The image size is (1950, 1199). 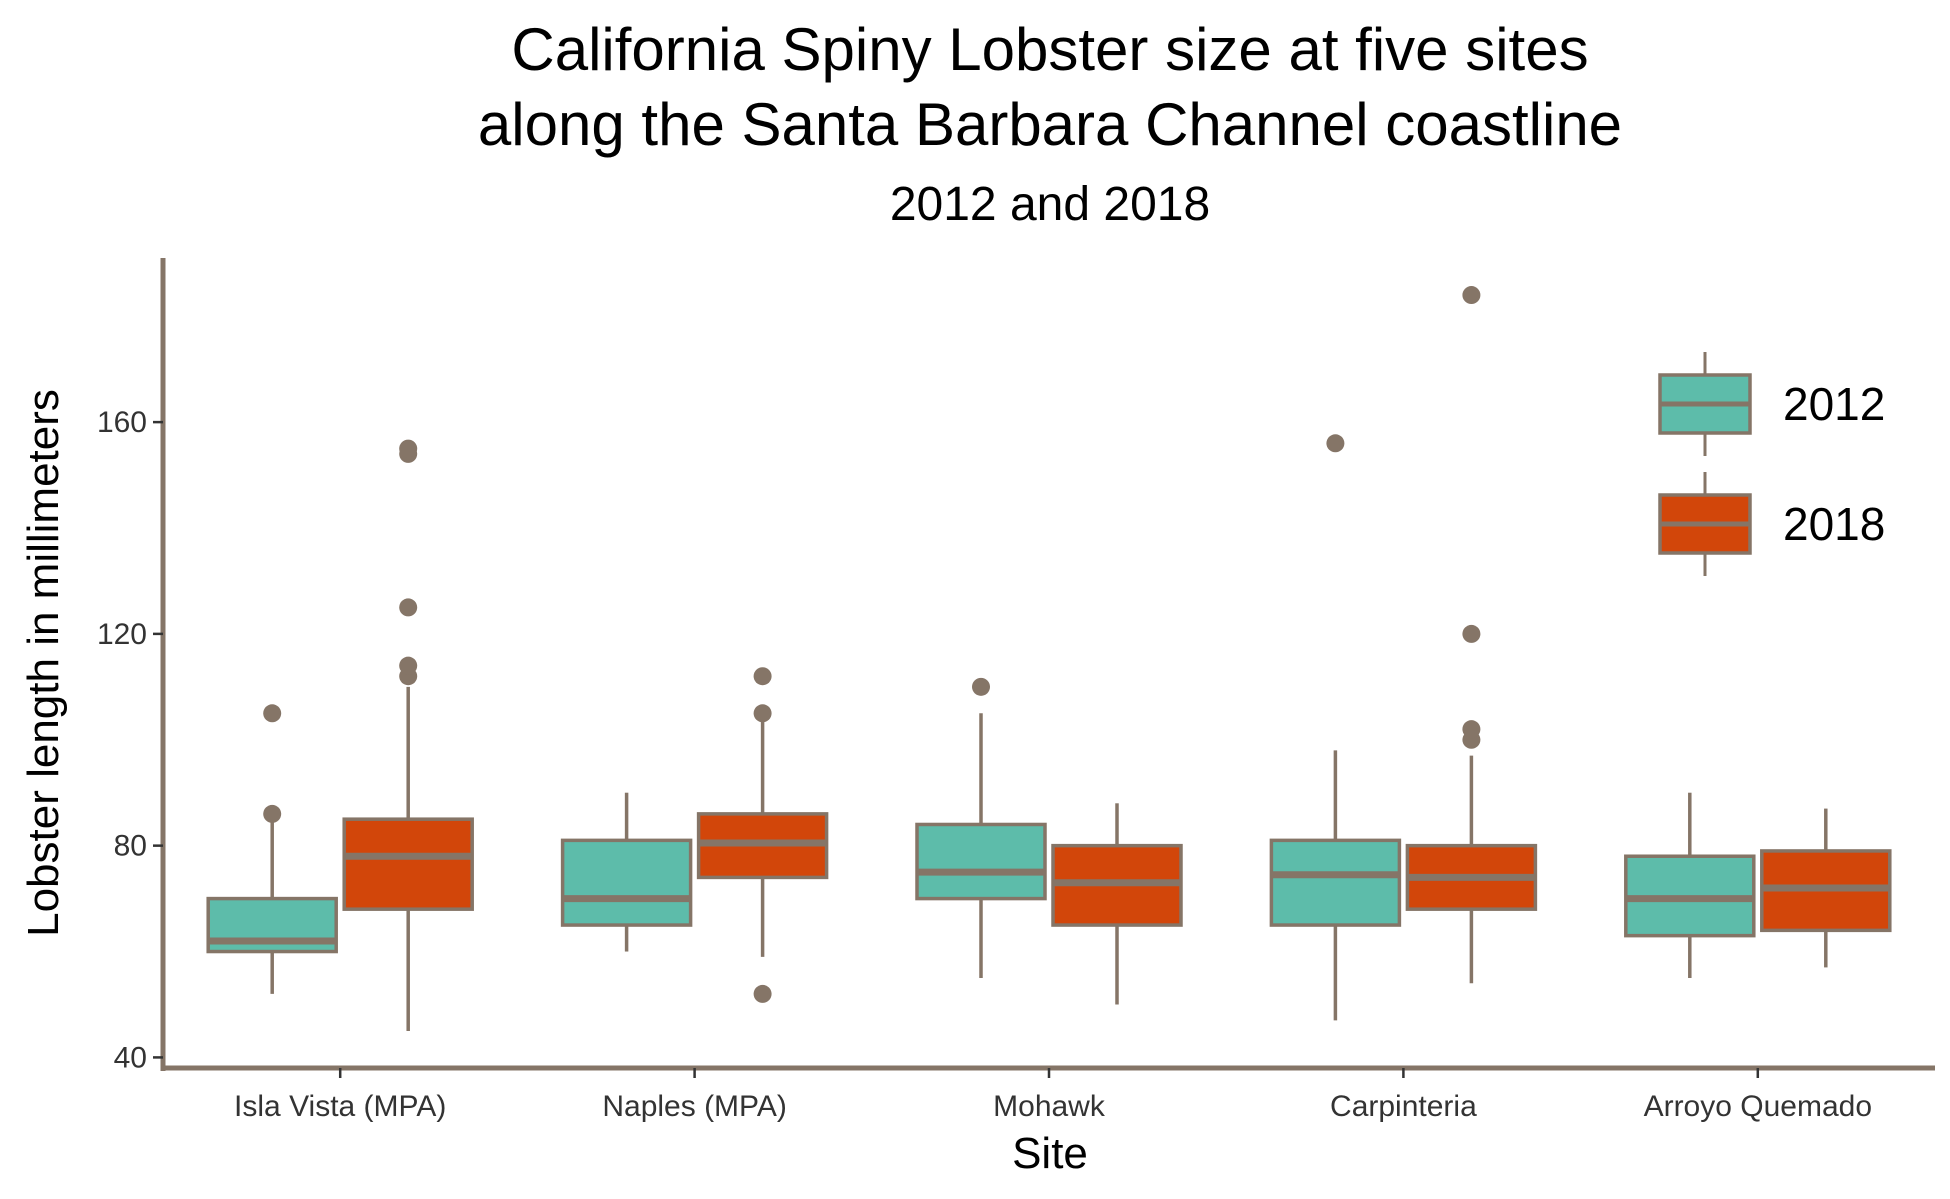 I want to click on legend-item-2018: 2018, so click(x=1771, y=524).